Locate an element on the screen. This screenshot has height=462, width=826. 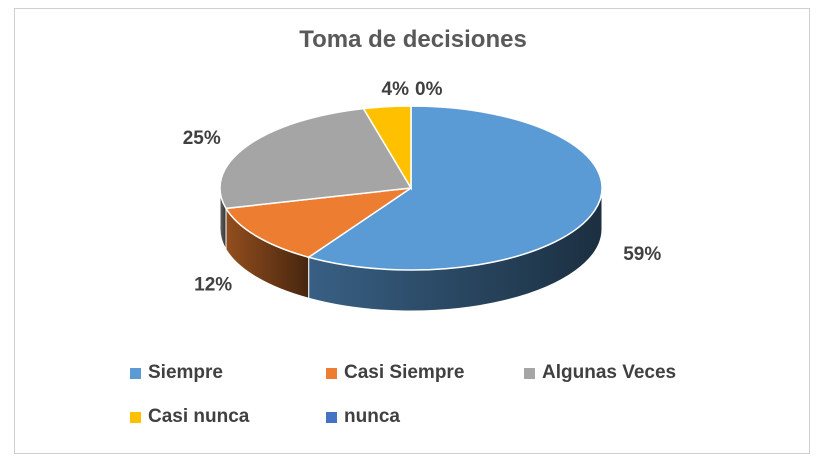
data-label-casi-siempre: 12% is located at coordinates (213, 285).